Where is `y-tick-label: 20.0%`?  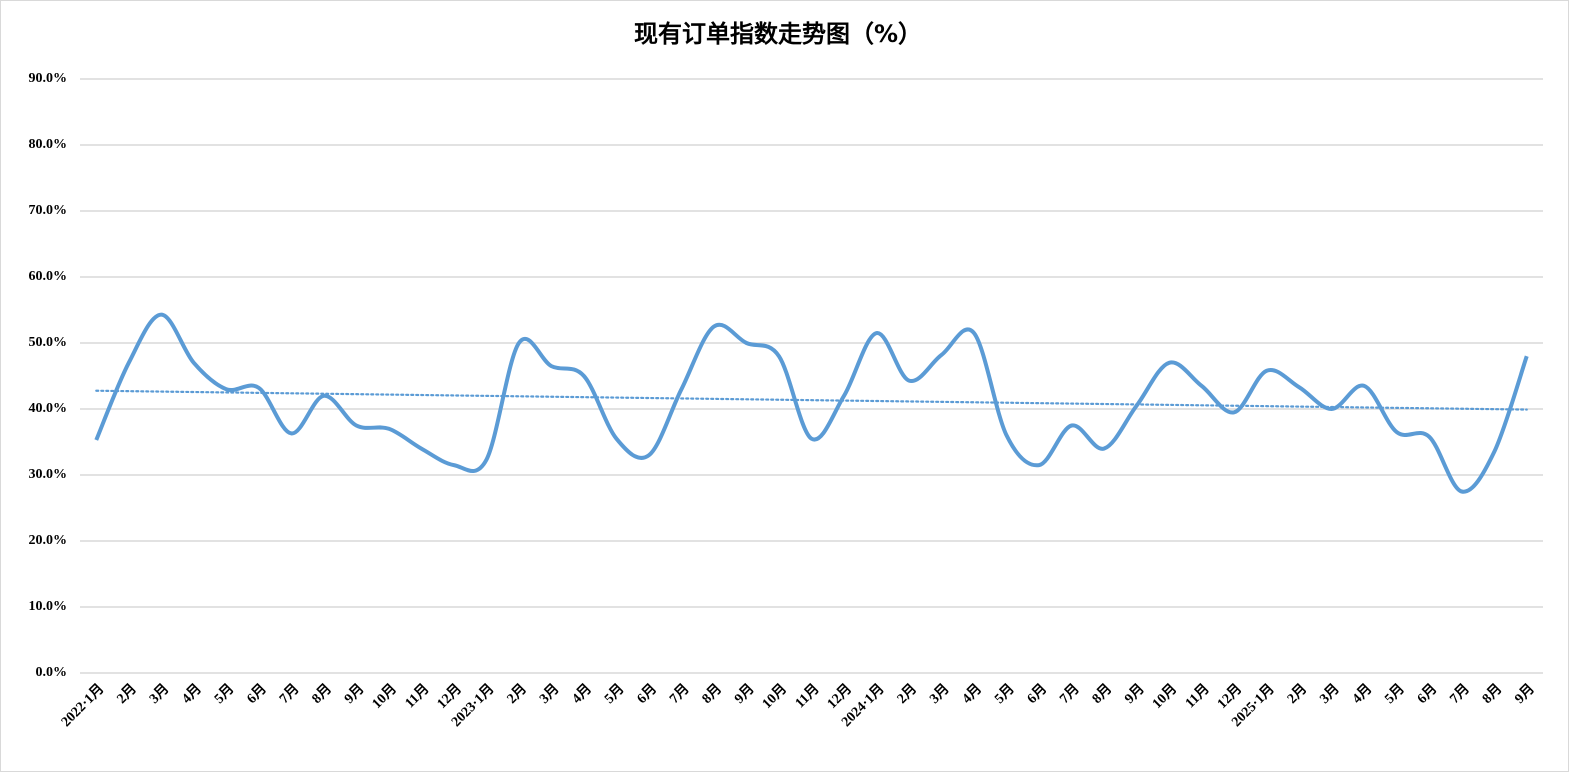
y-tick-label: 20.0% is located at coordinates (48, 540).